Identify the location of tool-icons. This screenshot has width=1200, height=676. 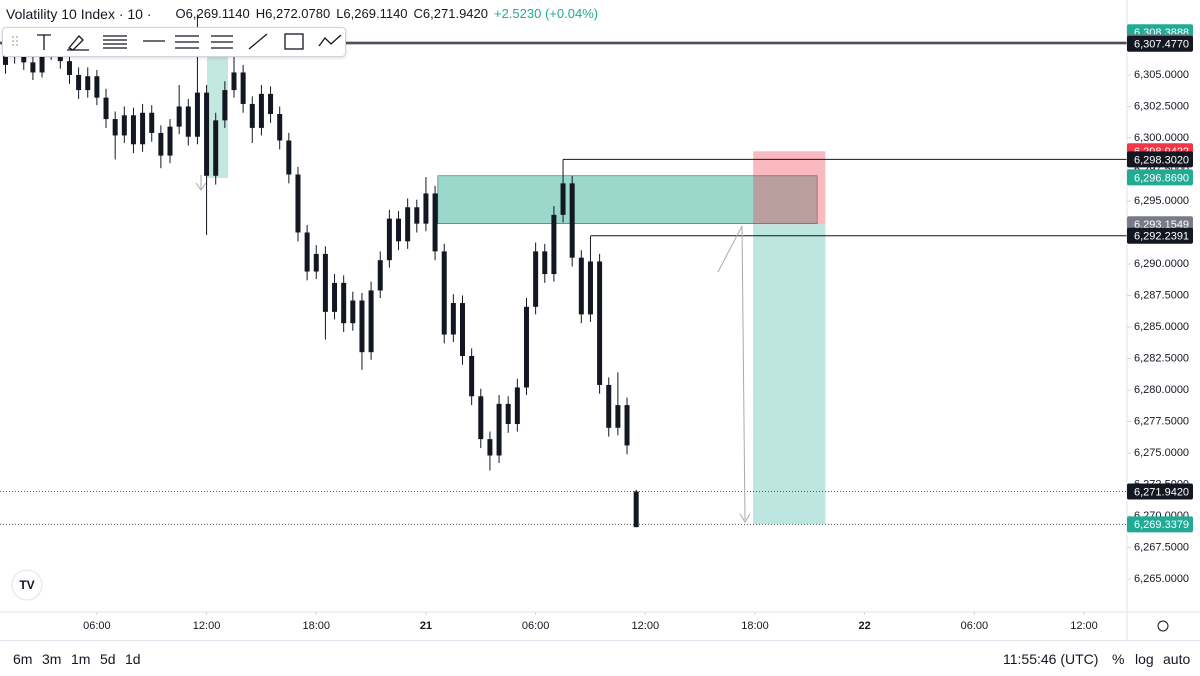
(177, 42).